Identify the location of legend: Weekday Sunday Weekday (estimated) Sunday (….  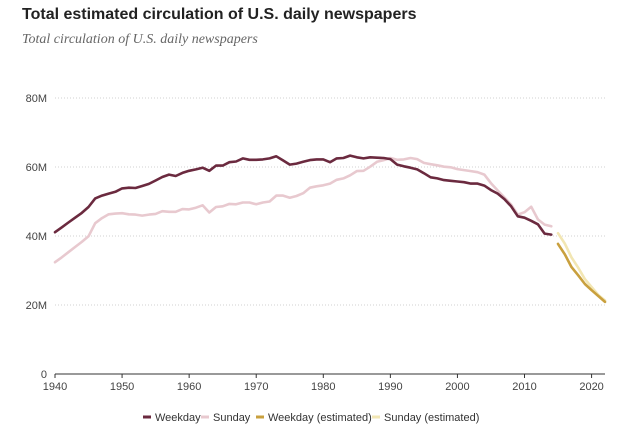
(311, 418).